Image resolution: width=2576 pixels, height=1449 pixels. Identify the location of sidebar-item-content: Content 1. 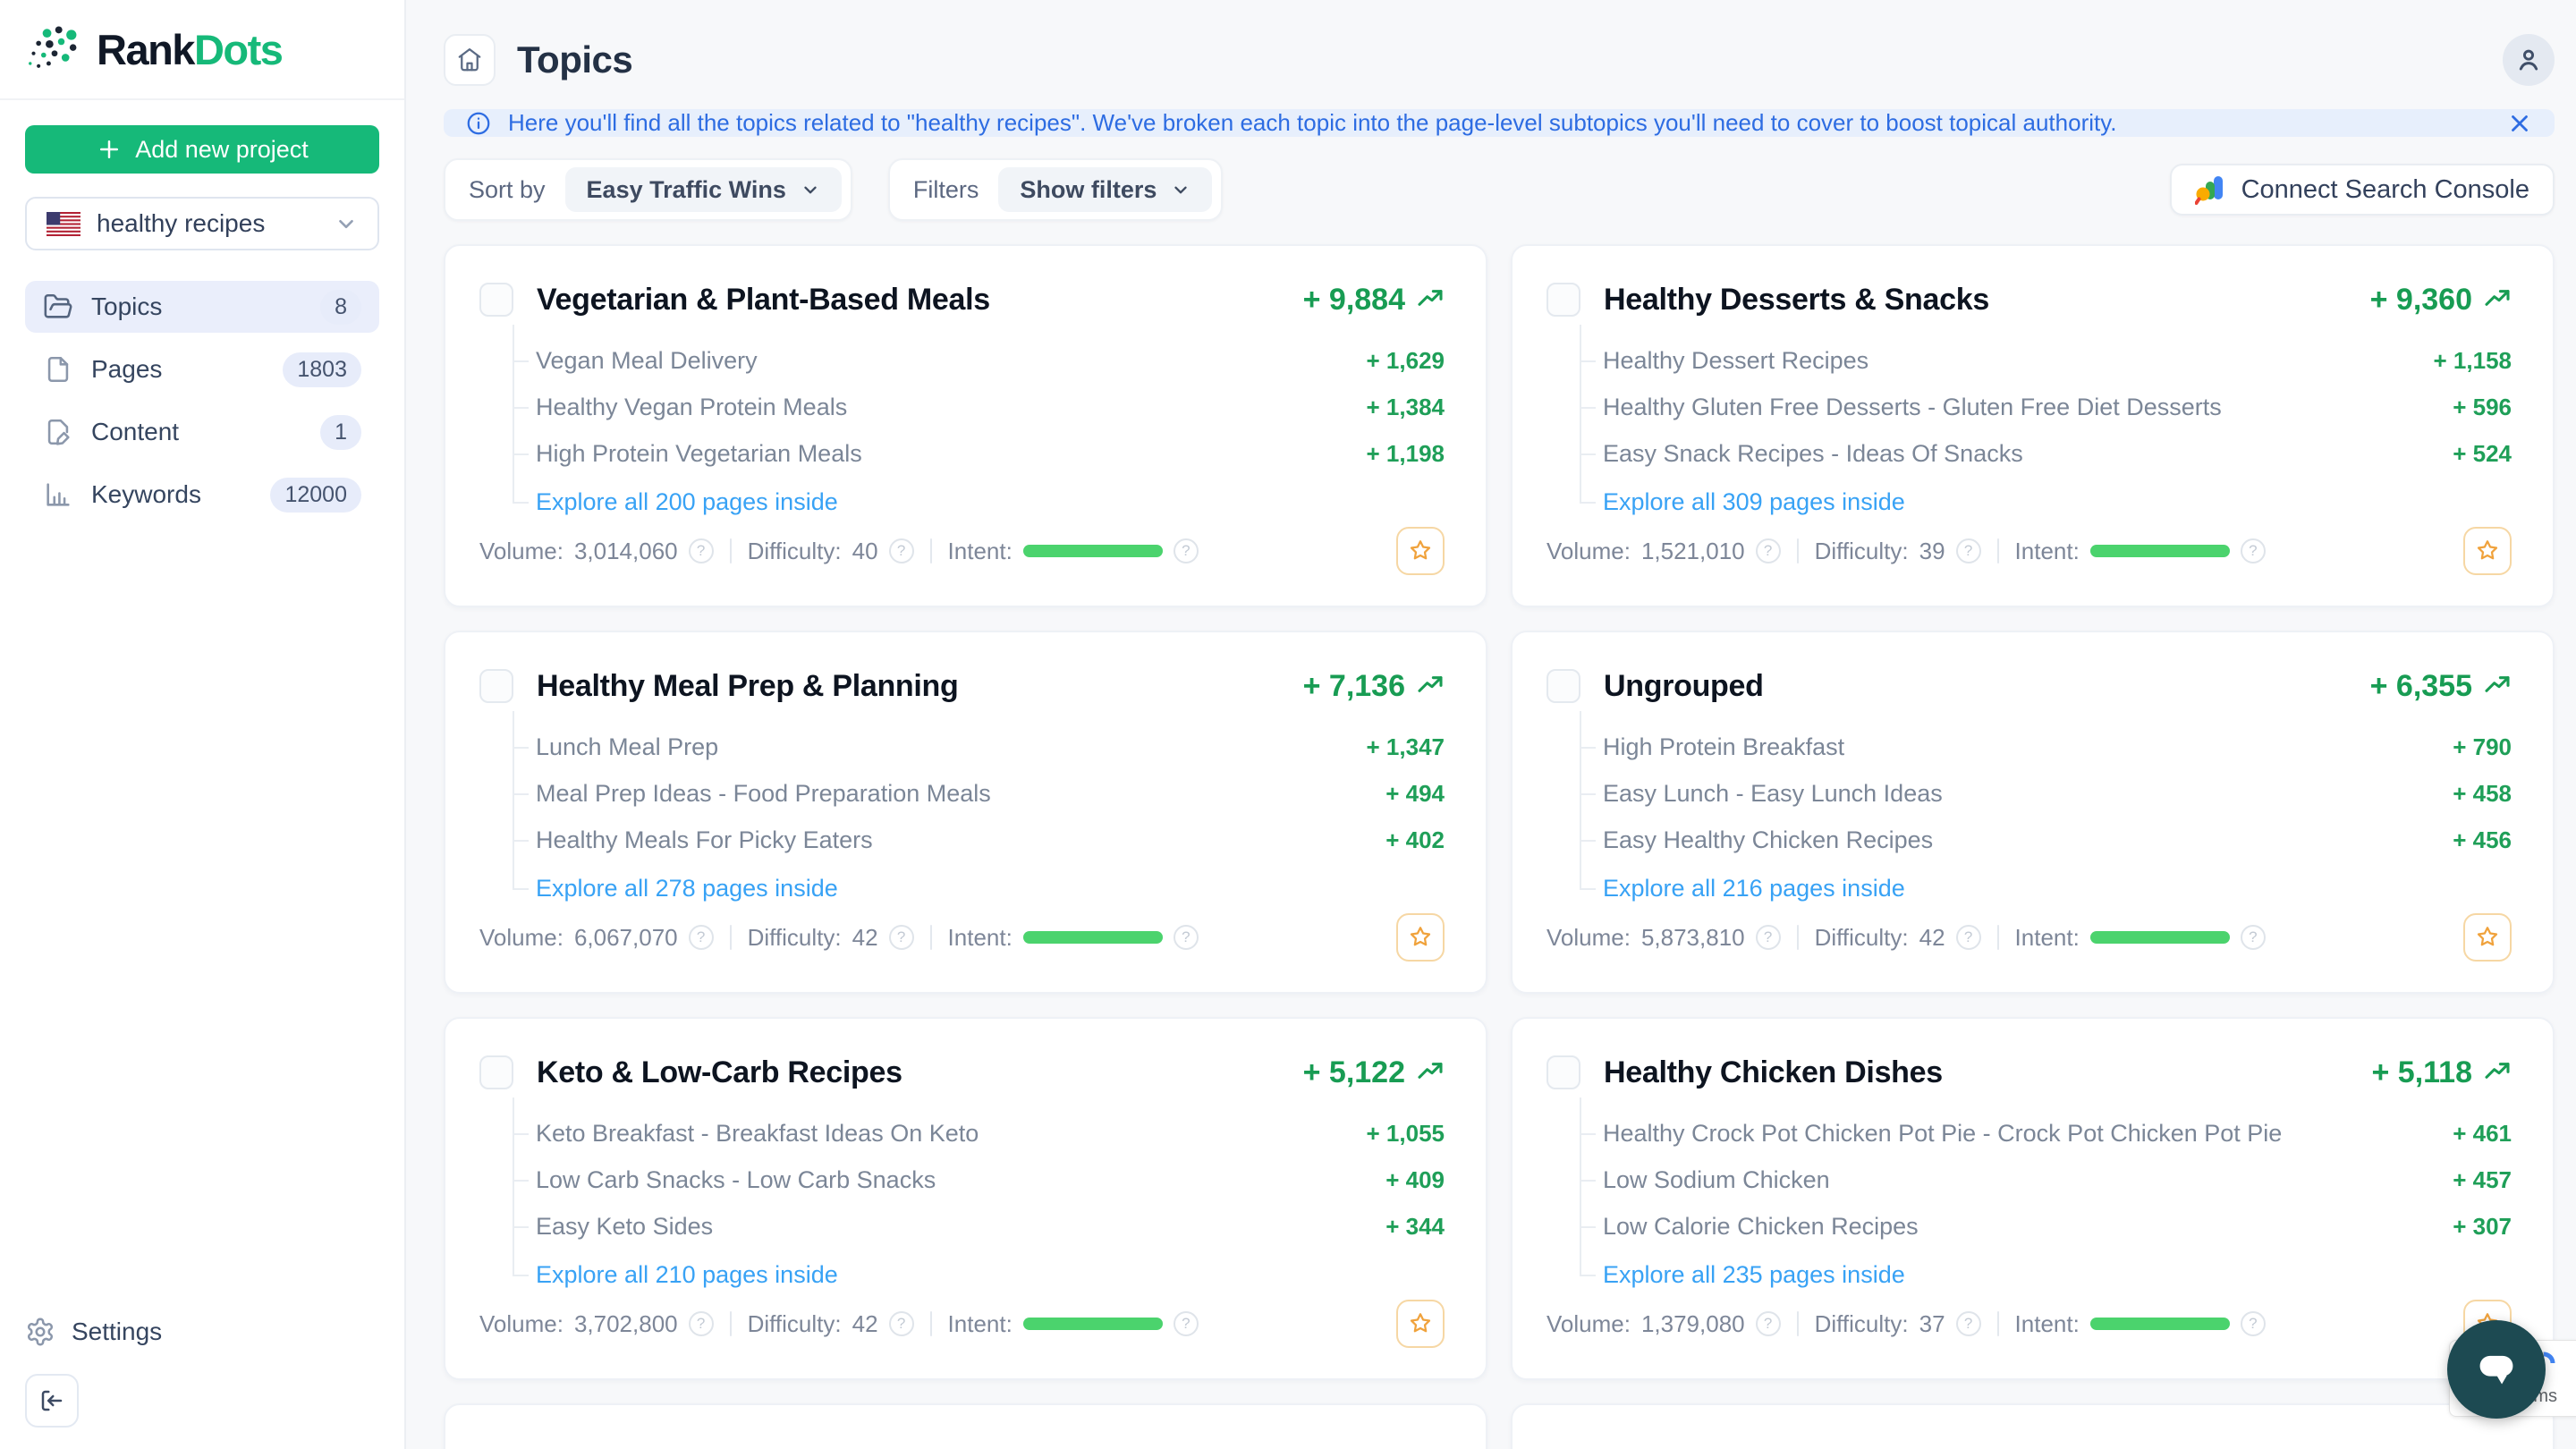
(202, 432).